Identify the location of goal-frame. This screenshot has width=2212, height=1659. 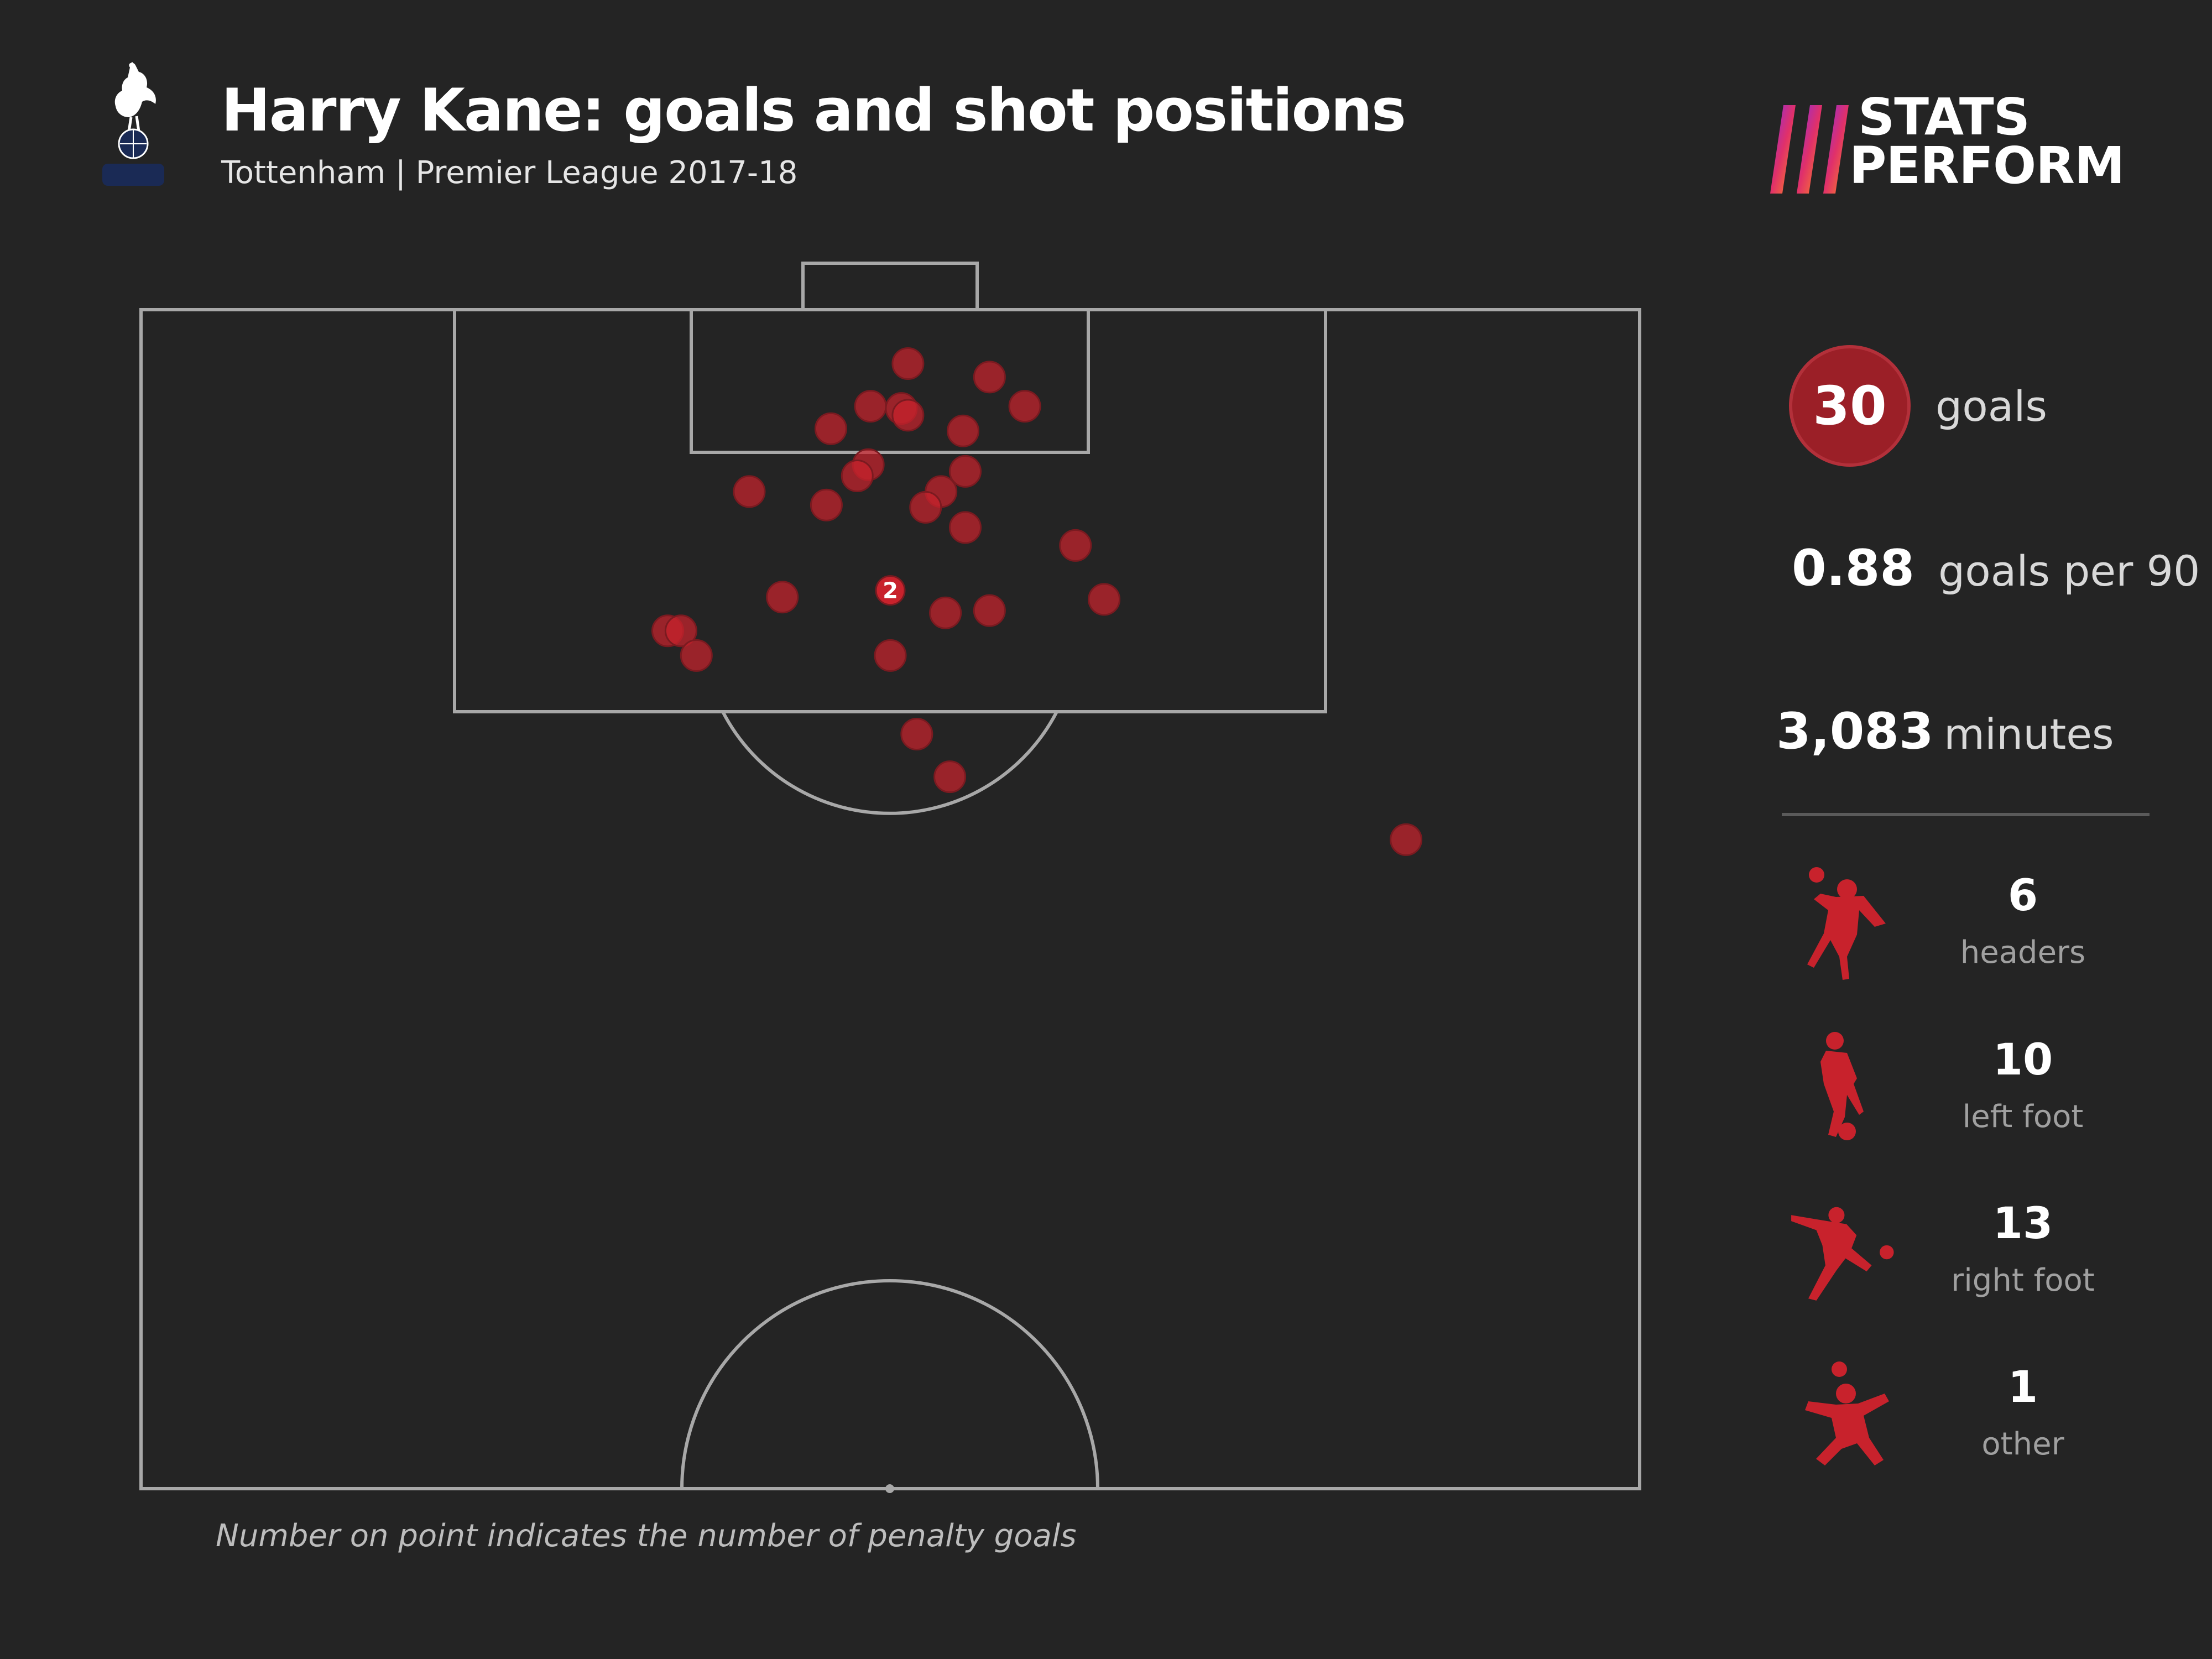
(890, 286).